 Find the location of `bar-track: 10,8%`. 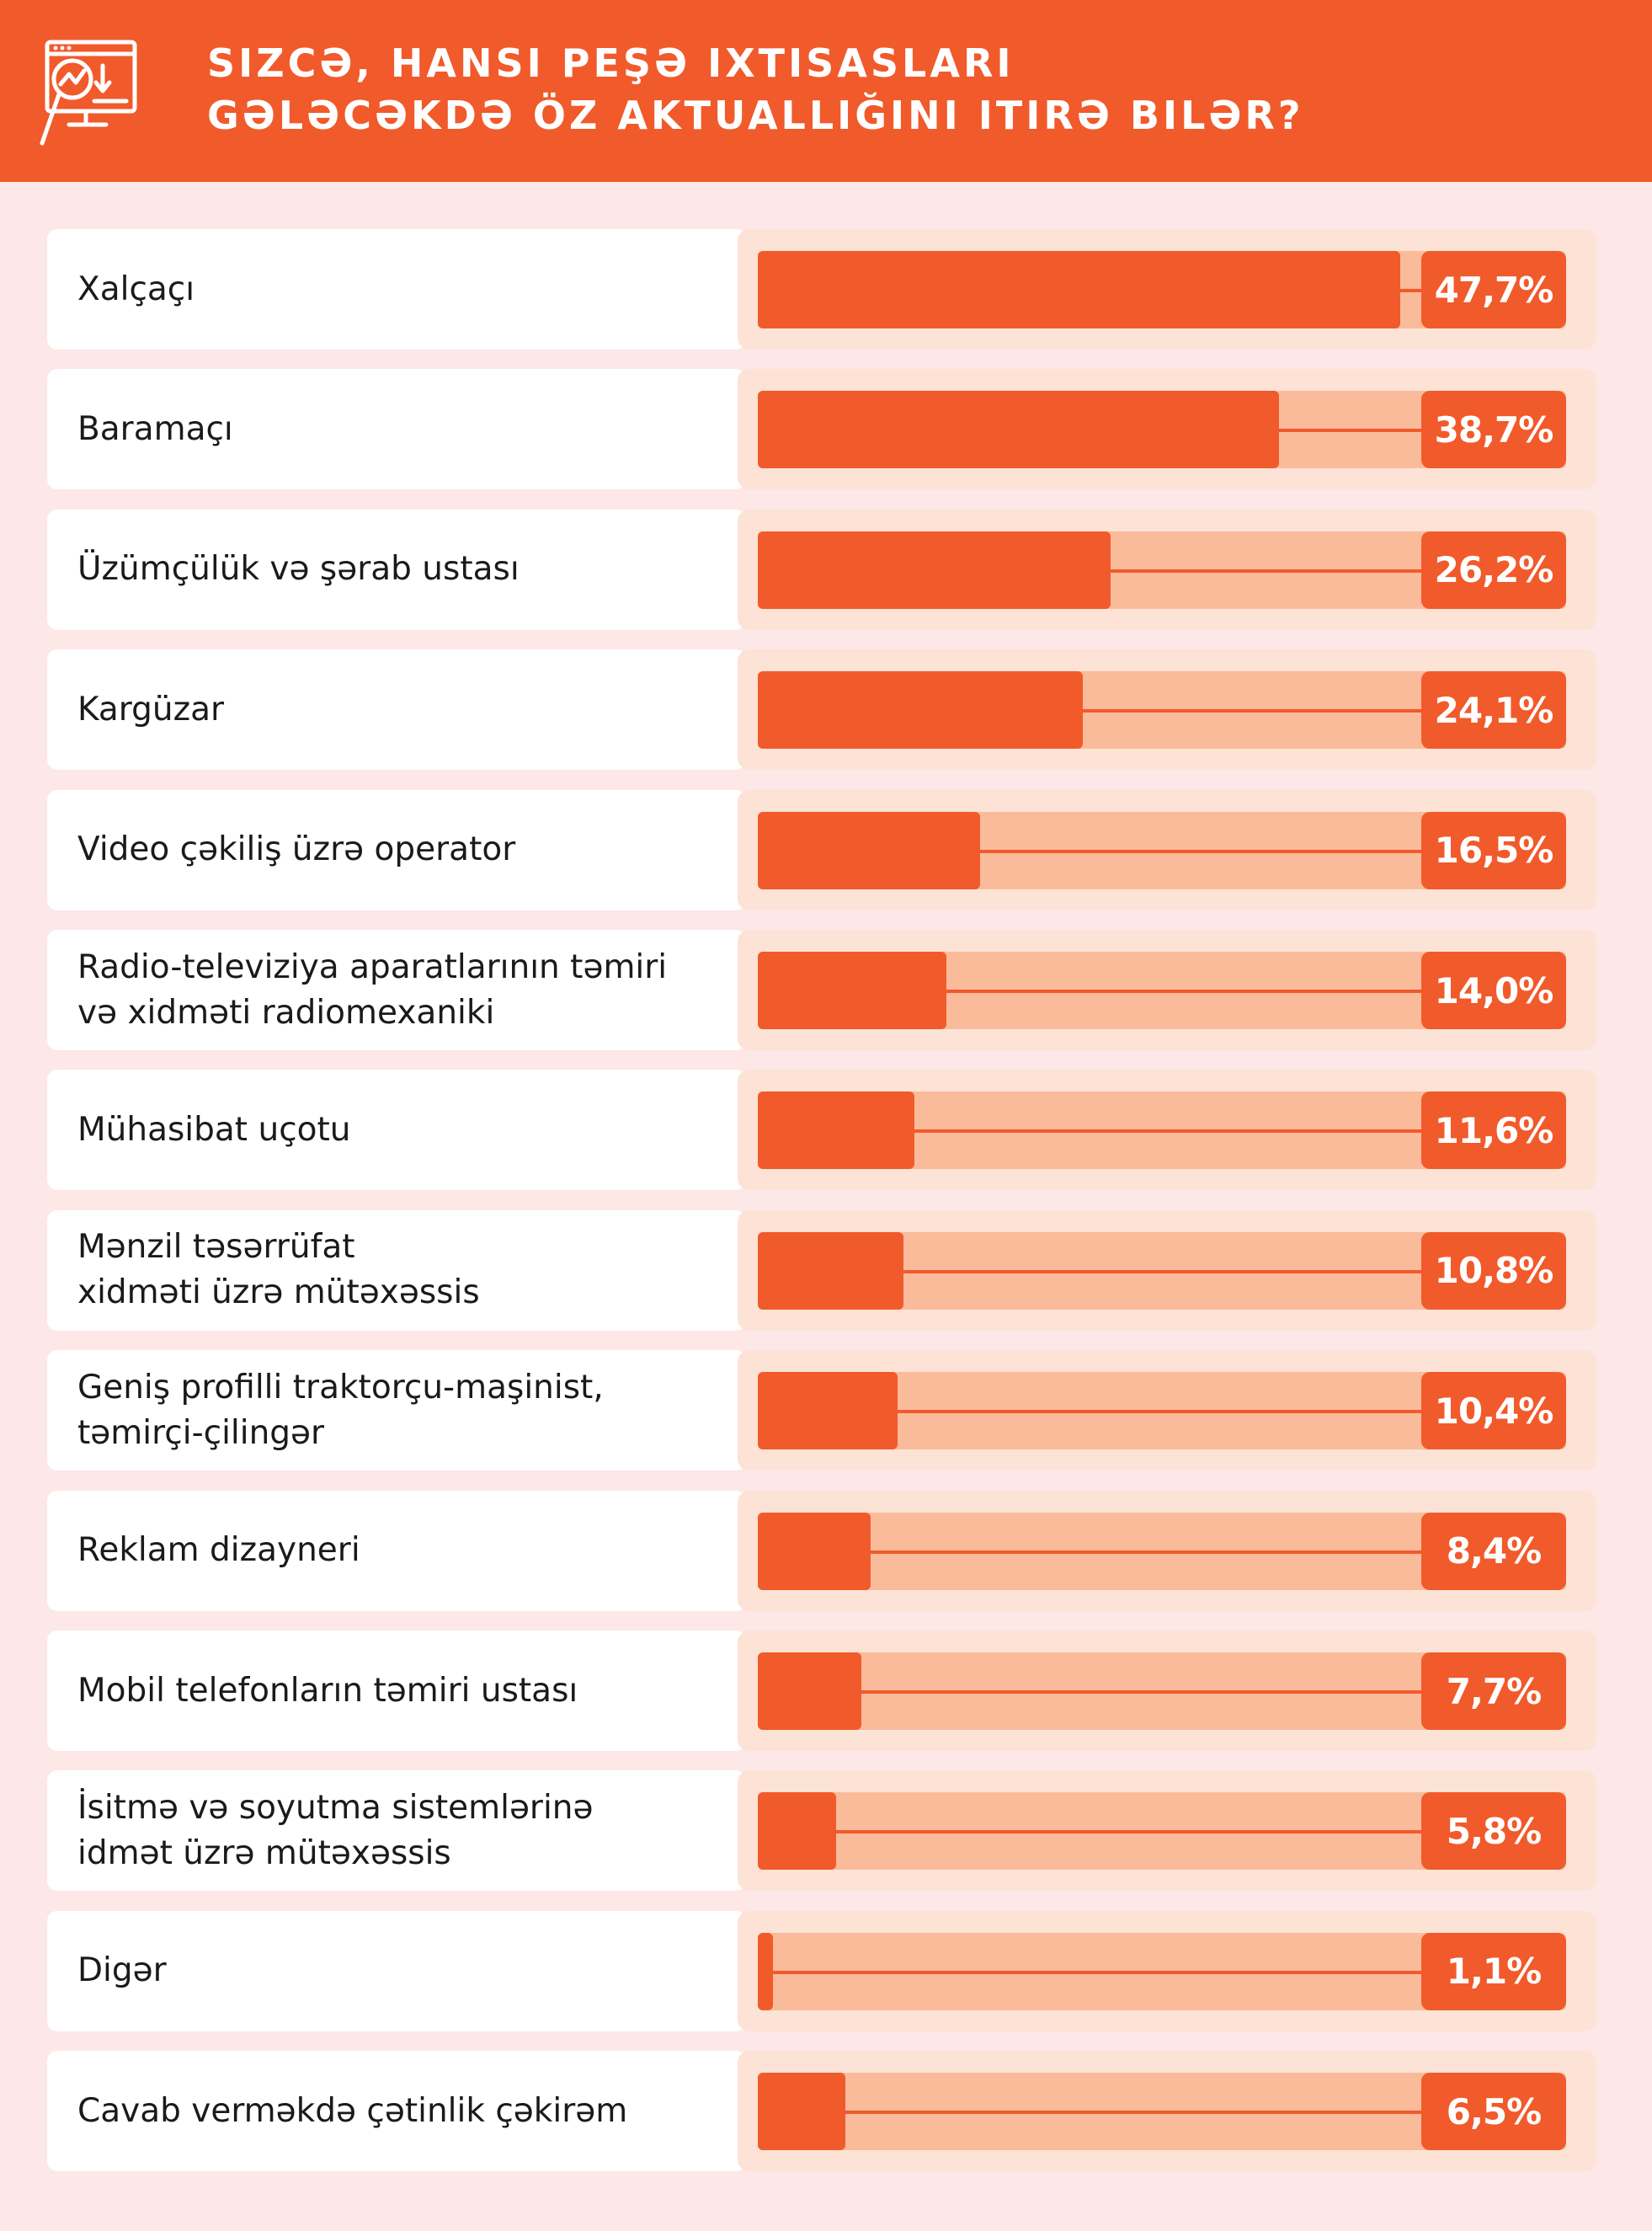

bar-track: 10,8% is located at coordinates (1162, 1270).